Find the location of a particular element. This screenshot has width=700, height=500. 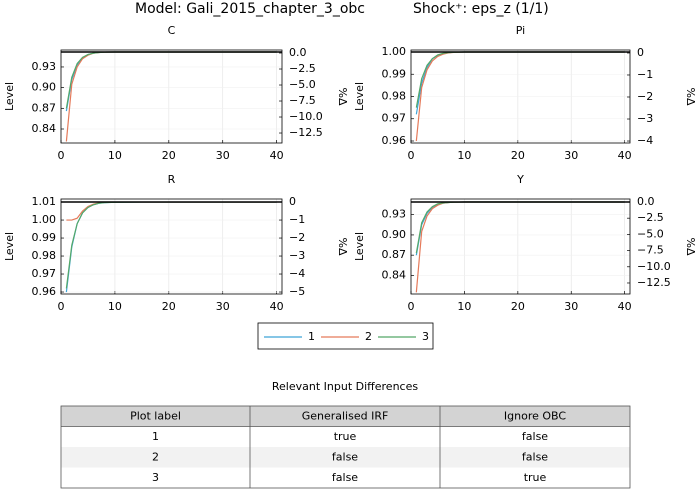

table-header-cell: Generalised IRF is located at coordinates (345, 415).